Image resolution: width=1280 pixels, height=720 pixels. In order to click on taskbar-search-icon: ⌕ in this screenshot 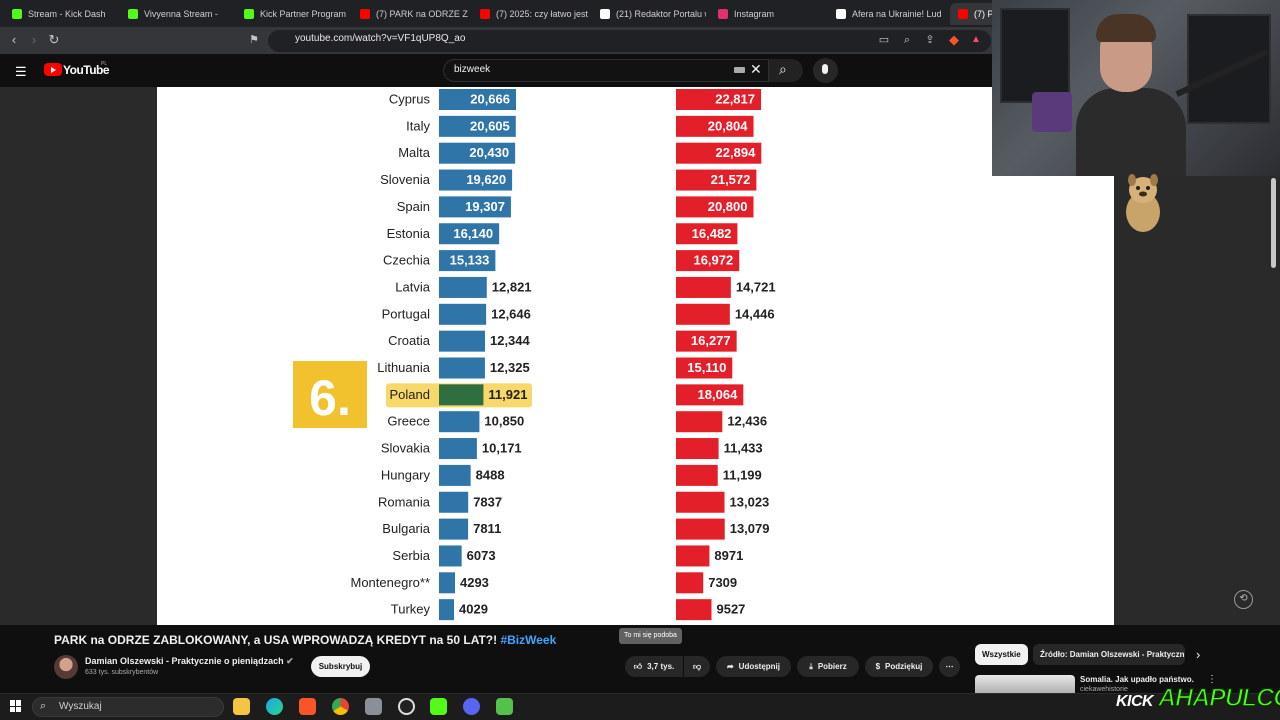, I will do `click(43, 706)`.